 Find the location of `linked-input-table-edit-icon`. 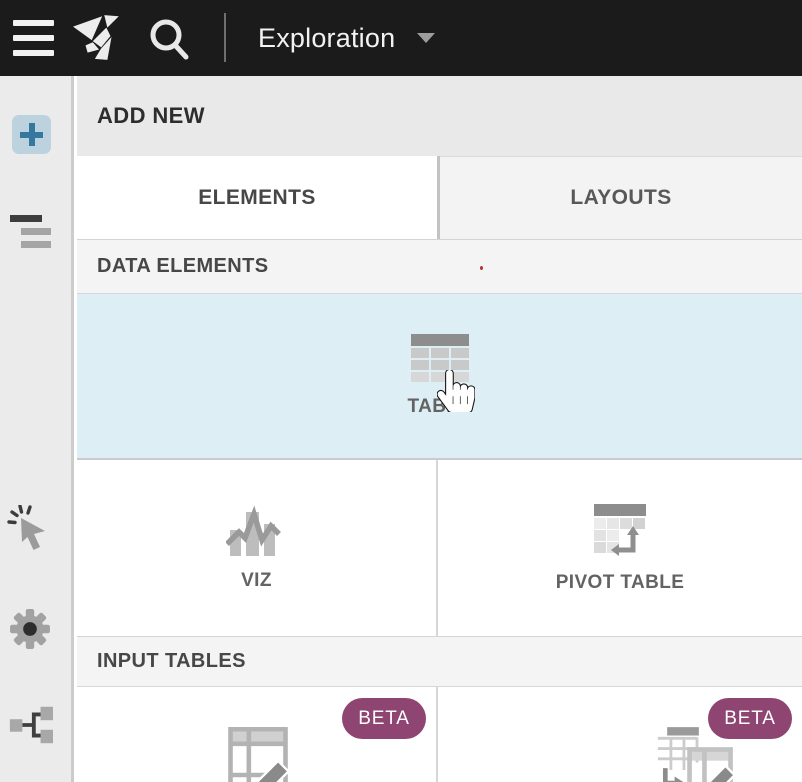

linked-input-table-edit-icon is located at coordinates (697, 754).